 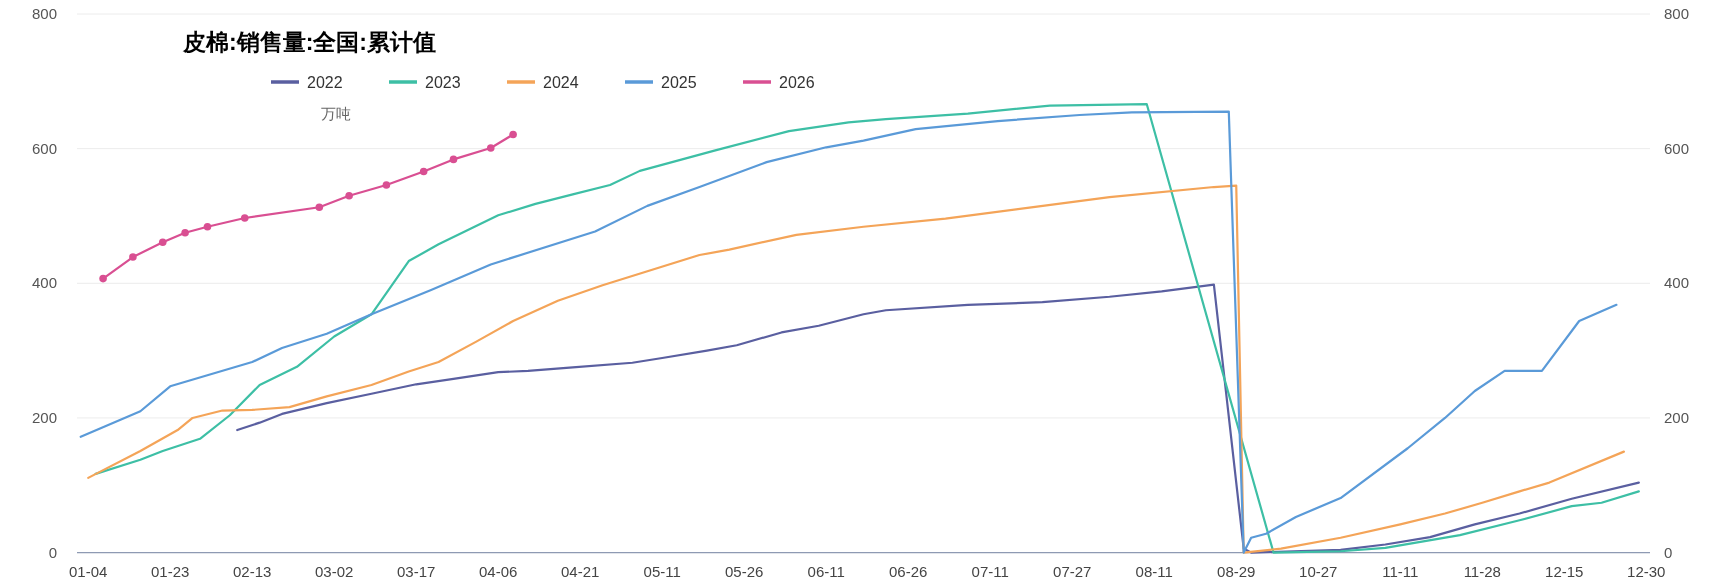 I want to click on text: 皮棉:销售量:全国:累计值, so click(x=309, y=42).